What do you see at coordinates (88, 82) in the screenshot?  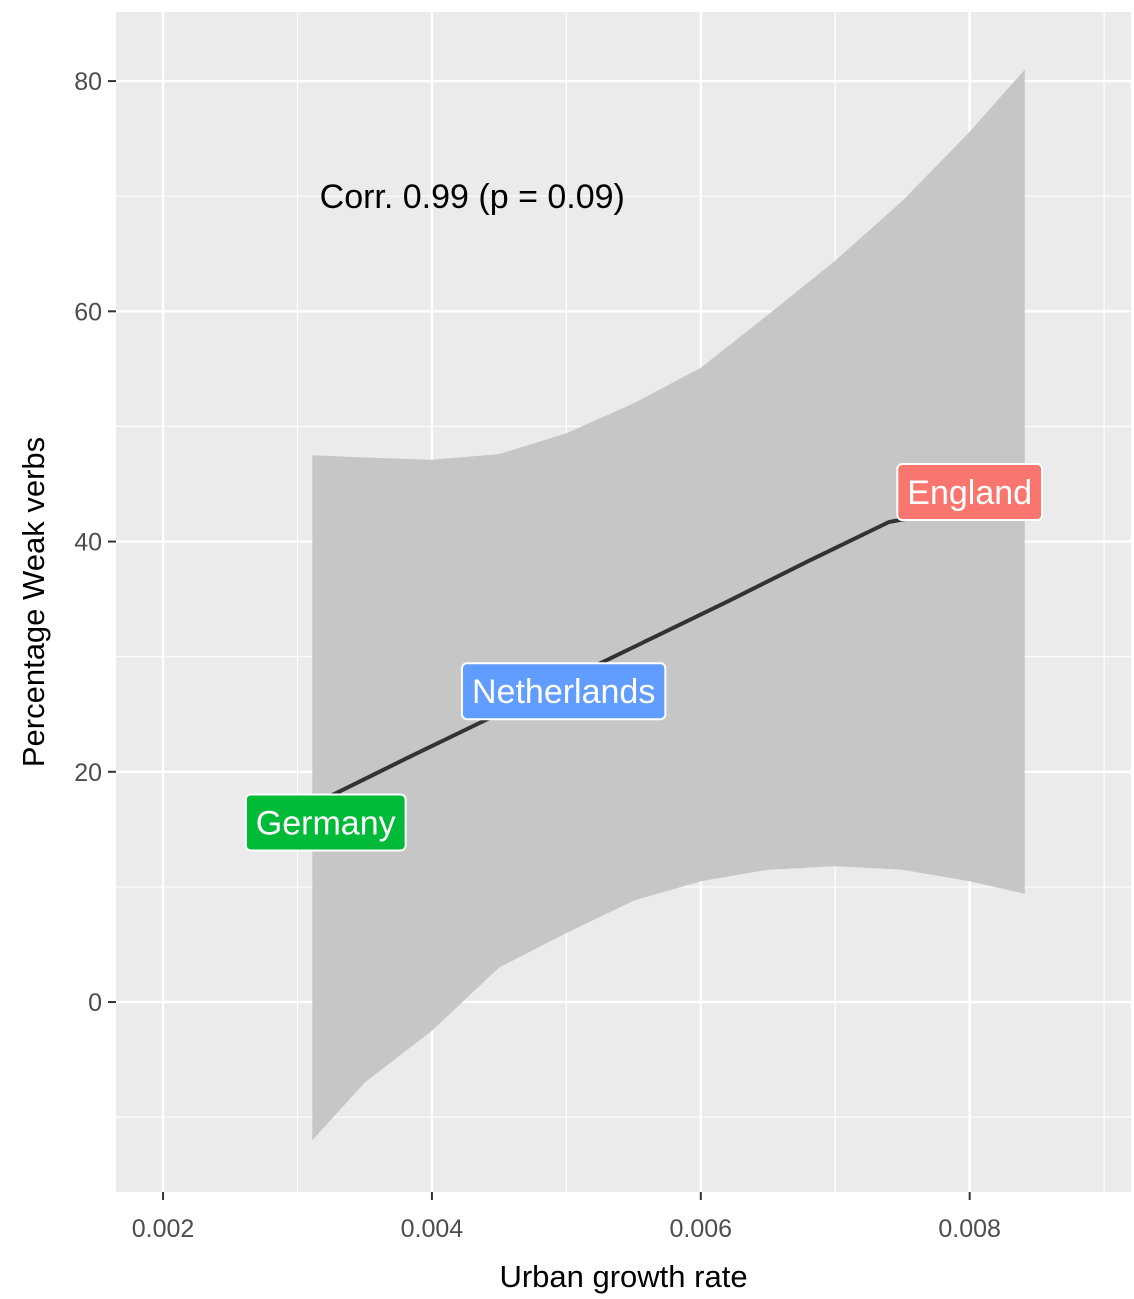 I see `y-tick-label: 80` at bounding box center [88, 82].